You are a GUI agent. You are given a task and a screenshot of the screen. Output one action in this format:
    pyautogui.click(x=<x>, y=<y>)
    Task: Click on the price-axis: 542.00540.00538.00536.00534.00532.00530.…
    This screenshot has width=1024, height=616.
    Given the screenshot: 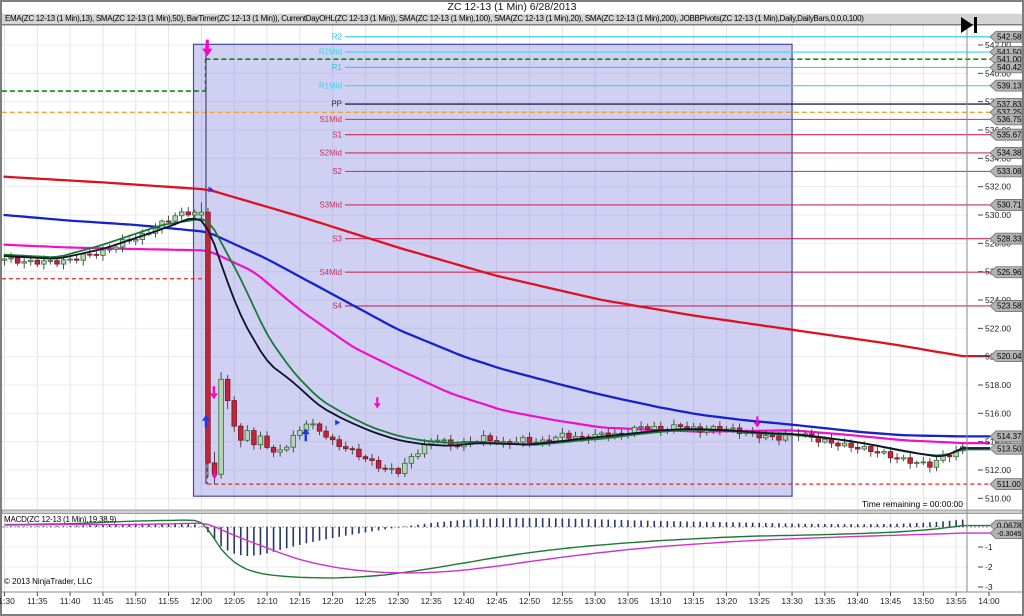 What is the action you would take?
    pyautogui.click(x=1000, y=311)
    